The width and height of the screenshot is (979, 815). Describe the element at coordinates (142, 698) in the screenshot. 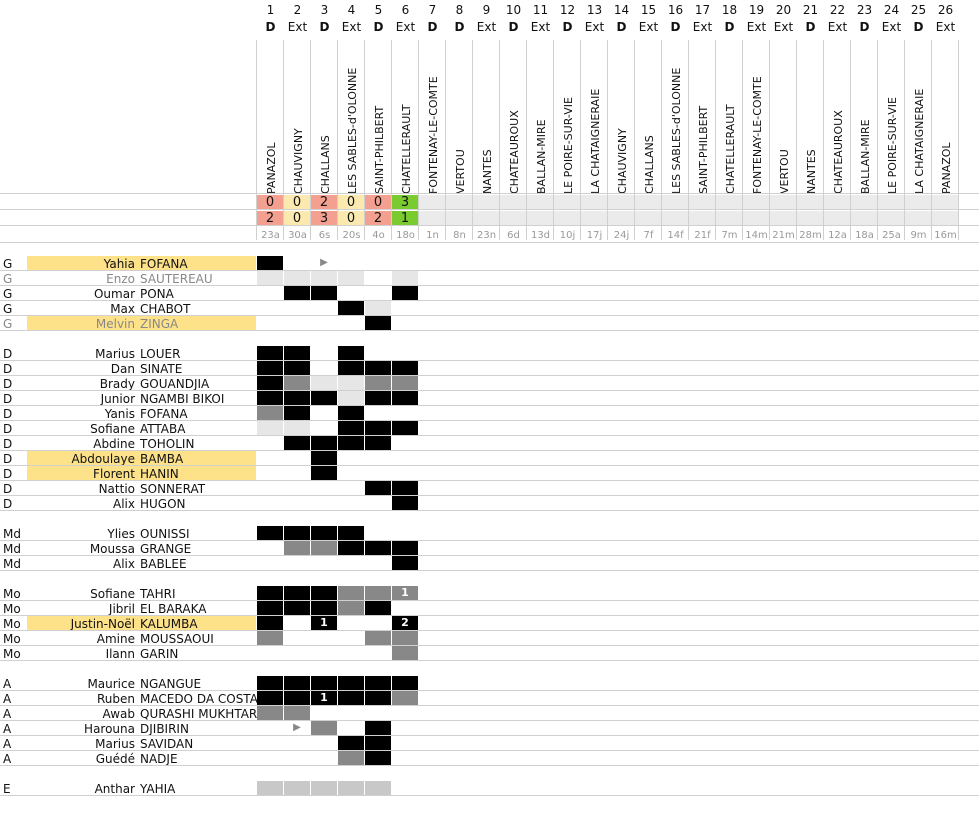

I see `player-name-cell: Ruben MACEDO DA COSTA` at that location.